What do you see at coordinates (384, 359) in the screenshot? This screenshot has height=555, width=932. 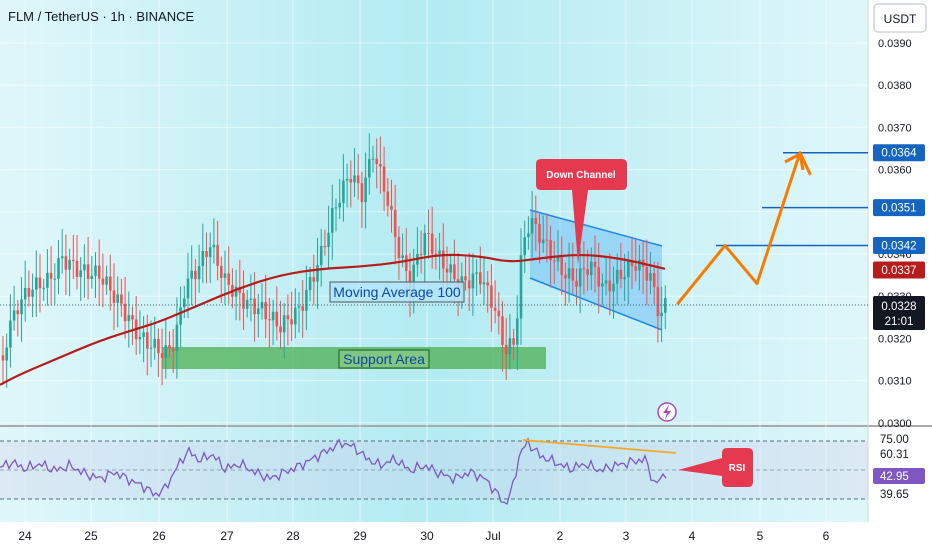 I see `support-area-label-box` at bounding box center [384, 359].